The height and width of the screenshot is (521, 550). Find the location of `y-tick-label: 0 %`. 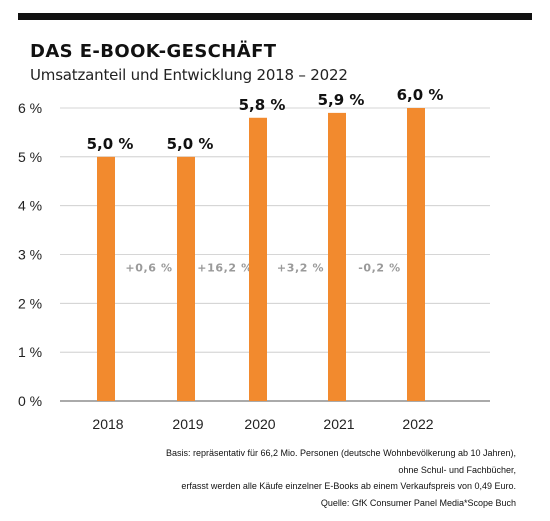

y-tick-label: 0 % is located at coordinates (30, 401).